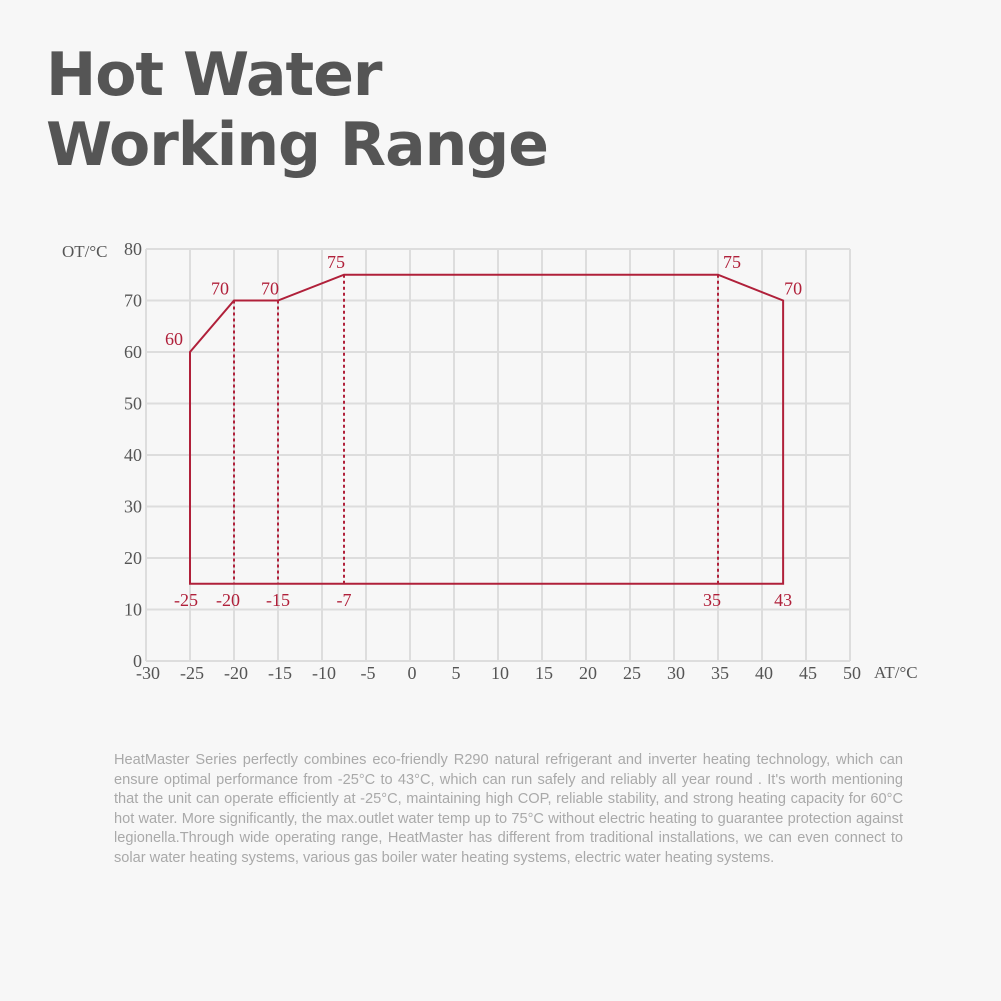 The width and height of the screenshot is (1001, 1001). I want to click on y-axis-ticks: 0 10 20 30 40 50 60 70 80, so click(133, 455).